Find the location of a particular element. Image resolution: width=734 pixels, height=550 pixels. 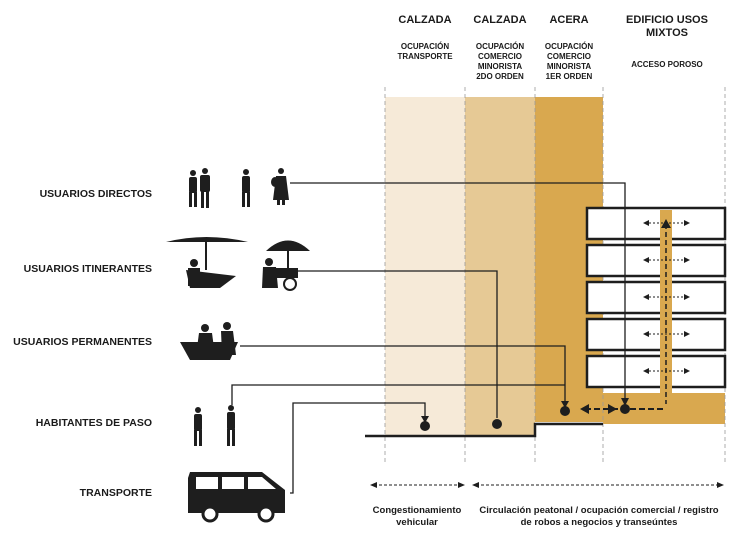

line-habitantes-de-paso is located at coordinates (398, 394).